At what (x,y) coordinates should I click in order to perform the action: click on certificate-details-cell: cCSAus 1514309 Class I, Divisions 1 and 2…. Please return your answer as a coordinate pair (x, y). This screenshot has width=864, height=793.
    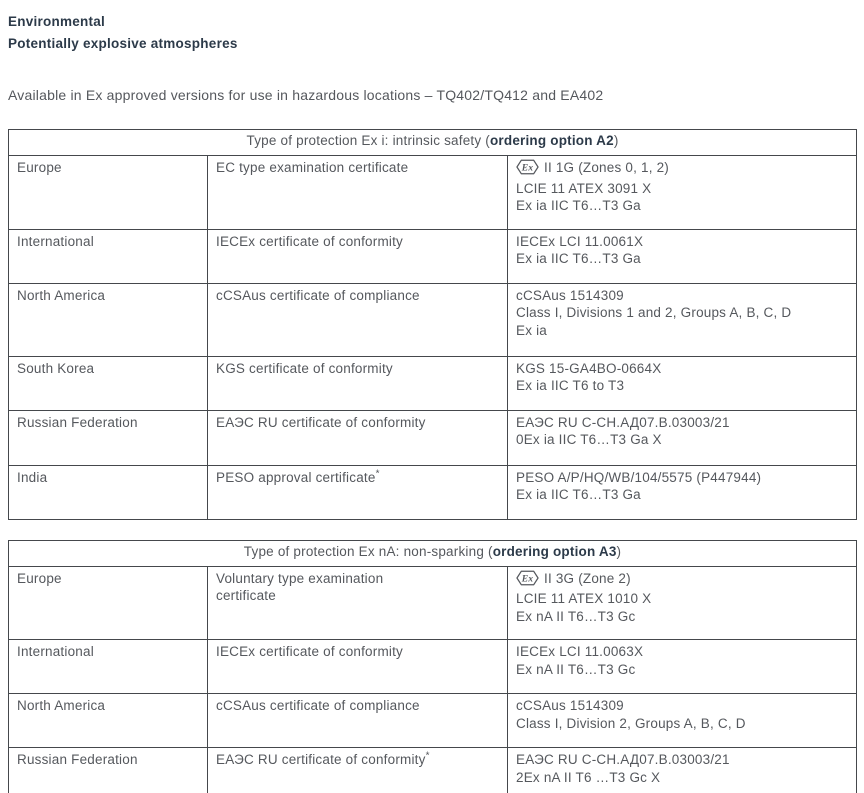
    Looking at the image, I should click on (682, 319).